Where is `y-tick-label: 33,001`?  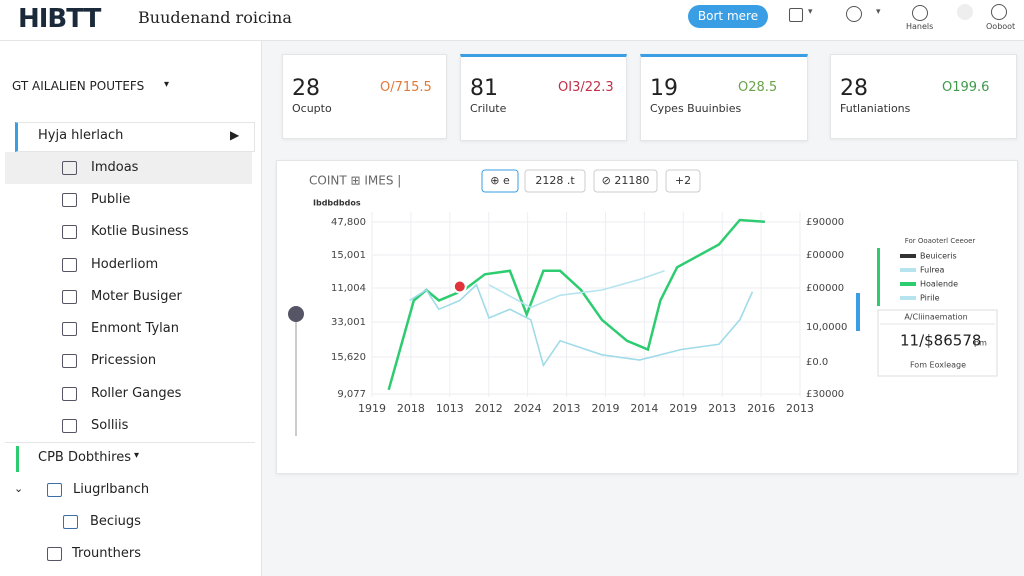 y-tick-label: 33,001 is located at coordinates (348, 322).